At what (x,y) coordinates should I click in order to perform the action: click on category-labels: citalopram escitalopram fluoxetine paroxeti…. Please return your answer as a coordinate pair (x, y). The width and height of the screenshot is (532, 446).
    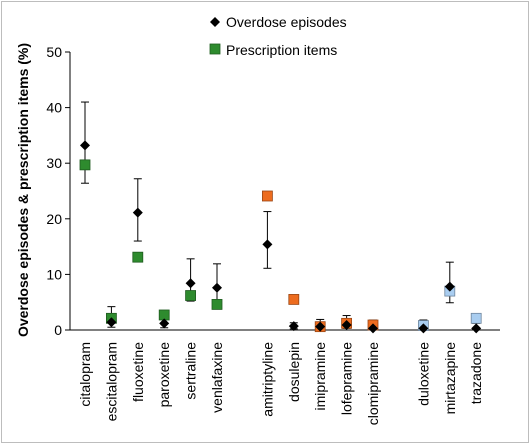
    Looking at the image, I should click on (280, 383).